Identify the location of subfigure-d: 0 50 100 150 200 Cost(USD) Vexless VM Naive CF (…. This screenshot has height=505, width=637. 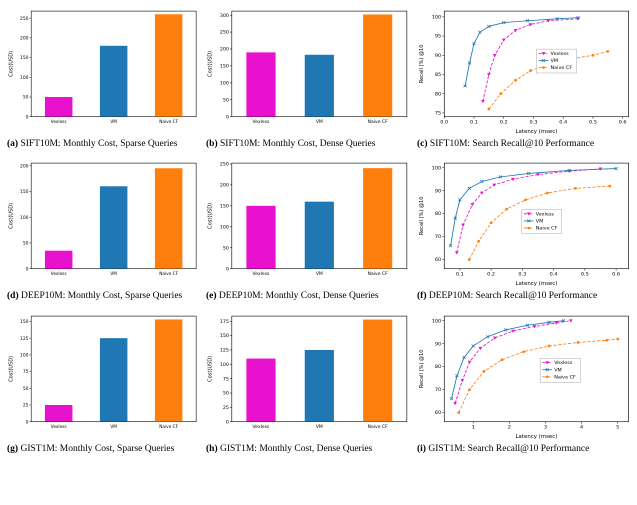
(103, 229).